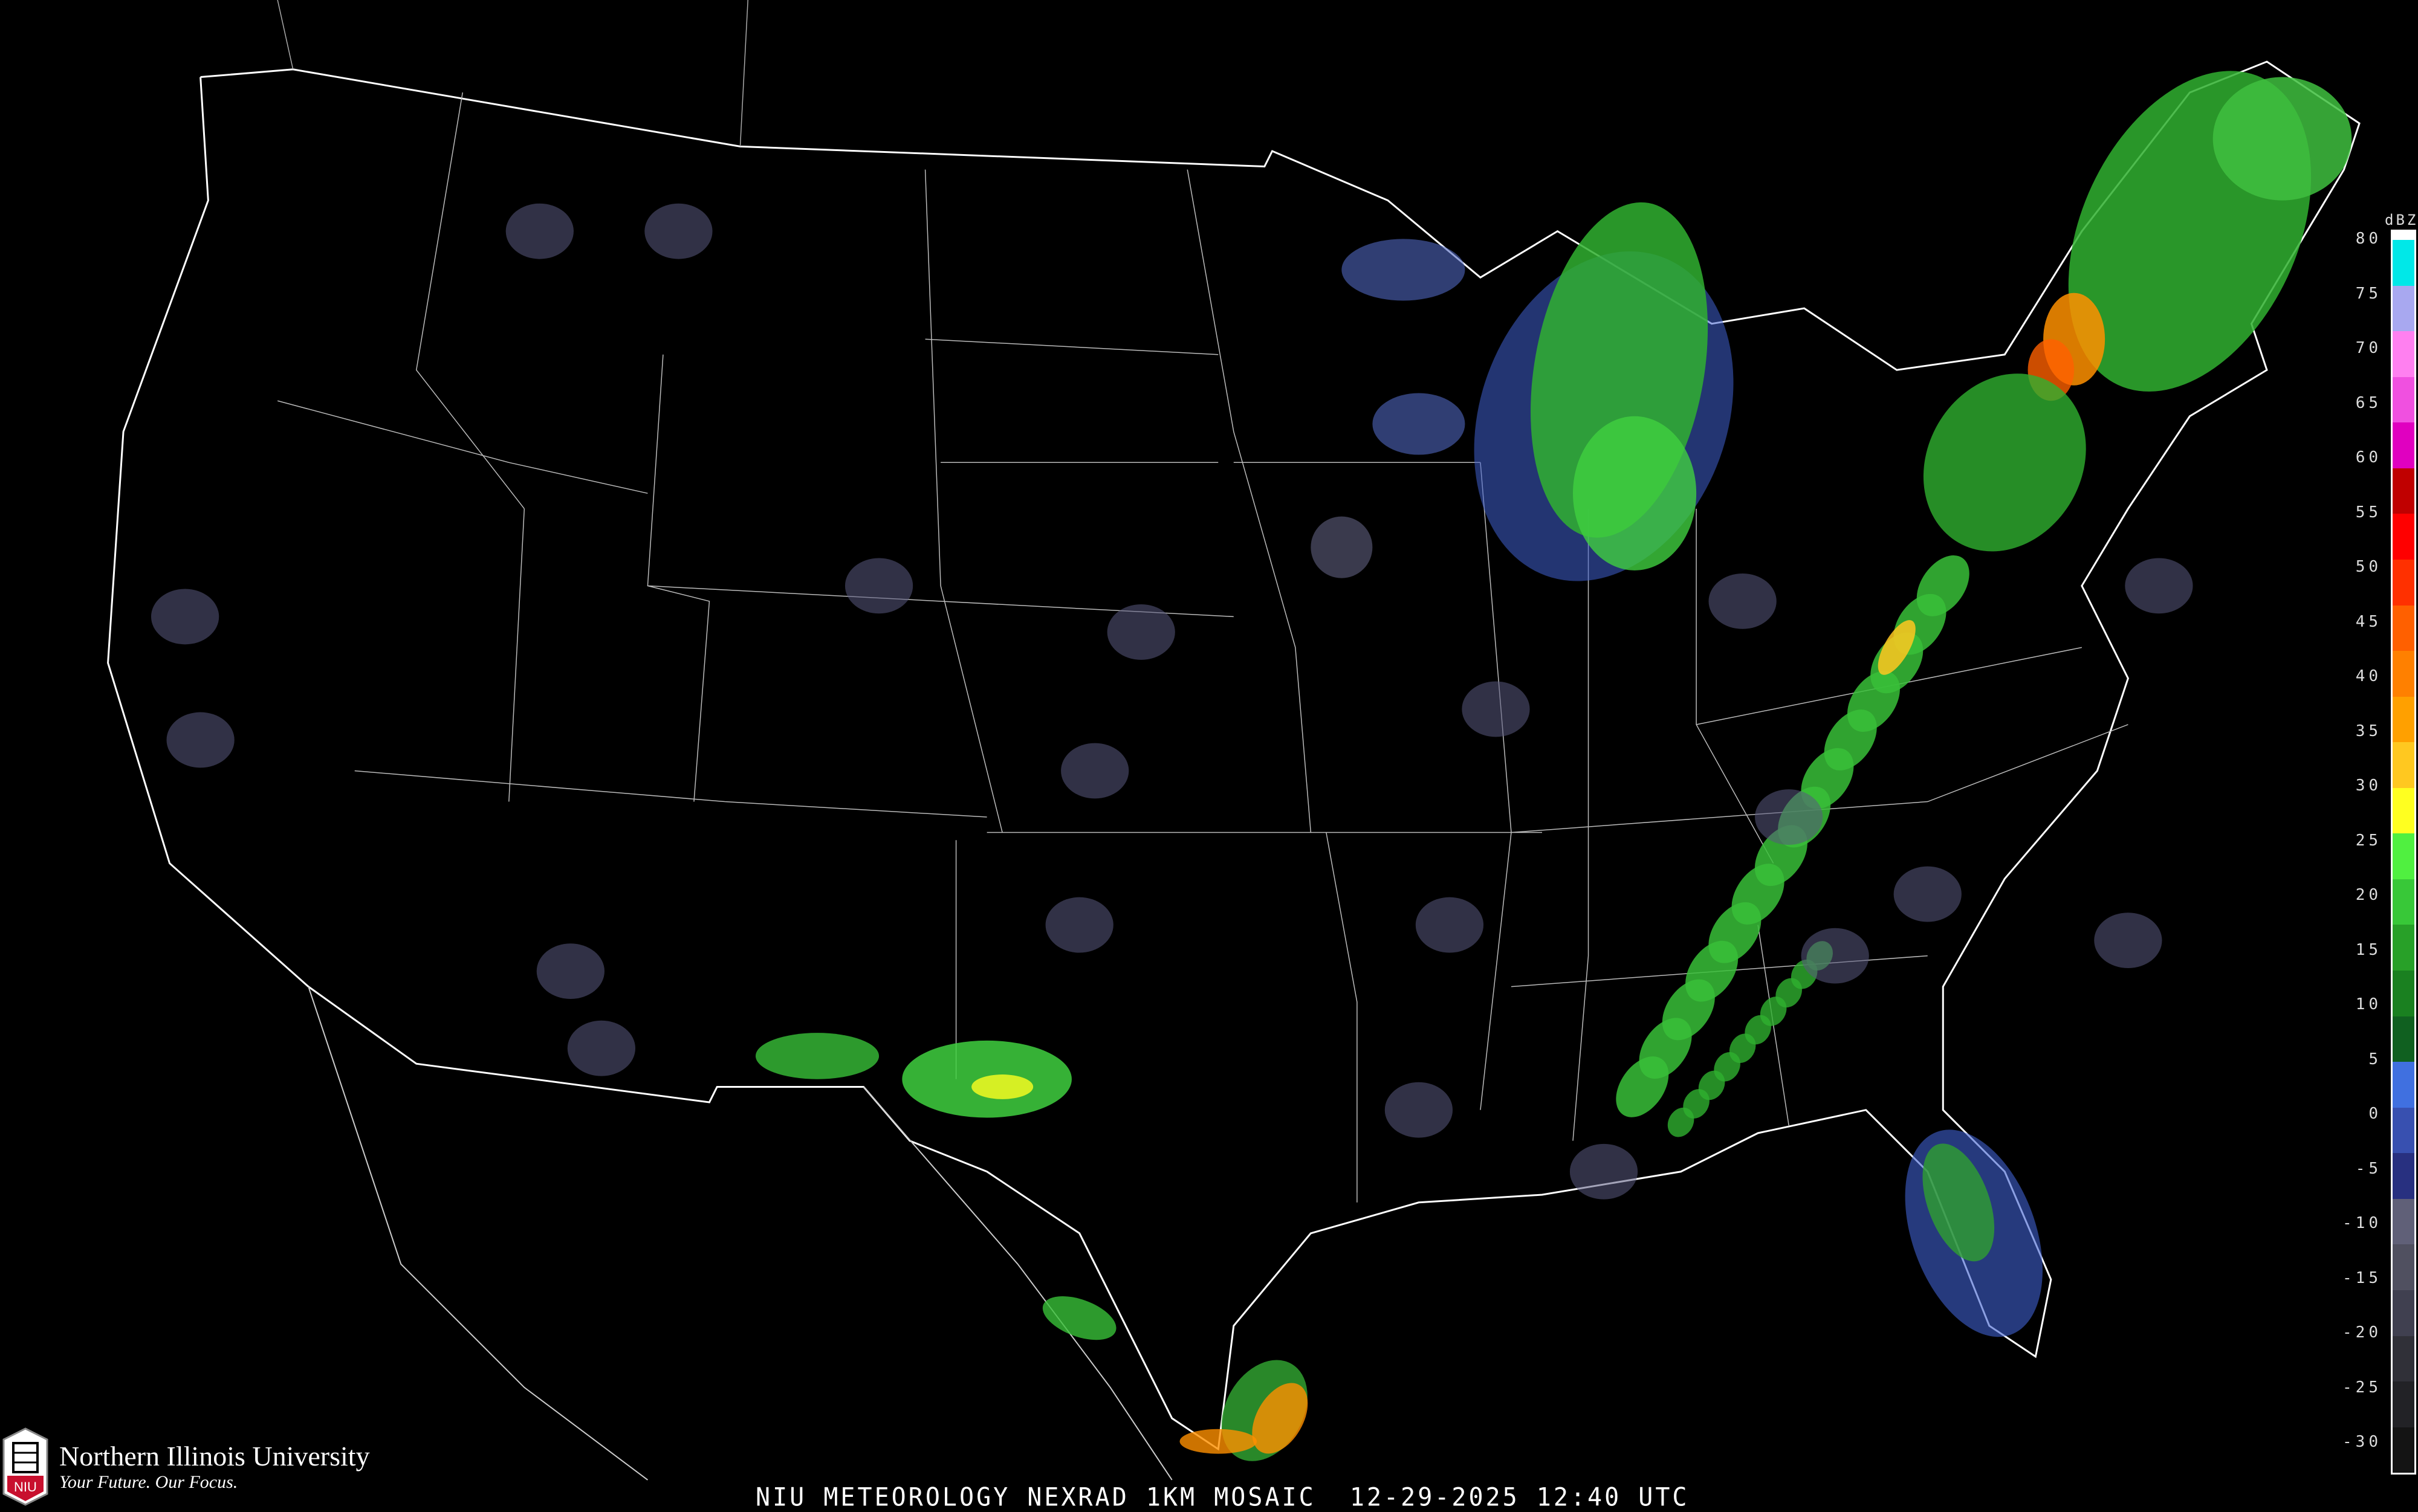  I want to click on canada-border, so click(285, 34).